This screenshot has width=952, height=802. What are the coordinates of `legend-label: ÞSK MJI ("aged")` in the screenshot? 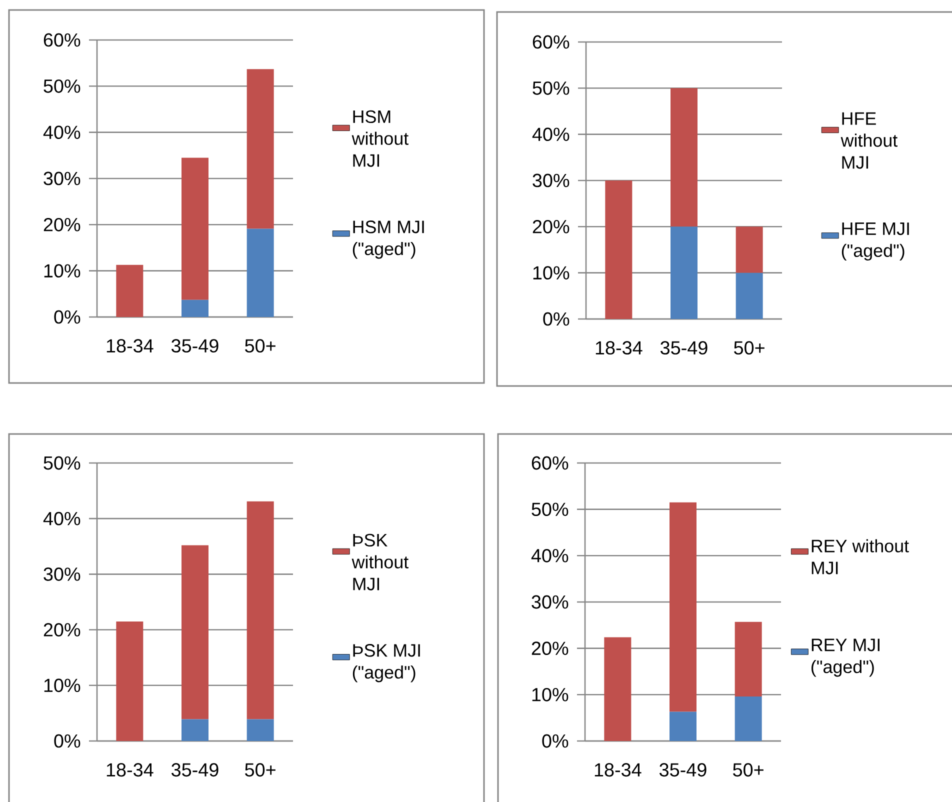 It's located at (386, 663).